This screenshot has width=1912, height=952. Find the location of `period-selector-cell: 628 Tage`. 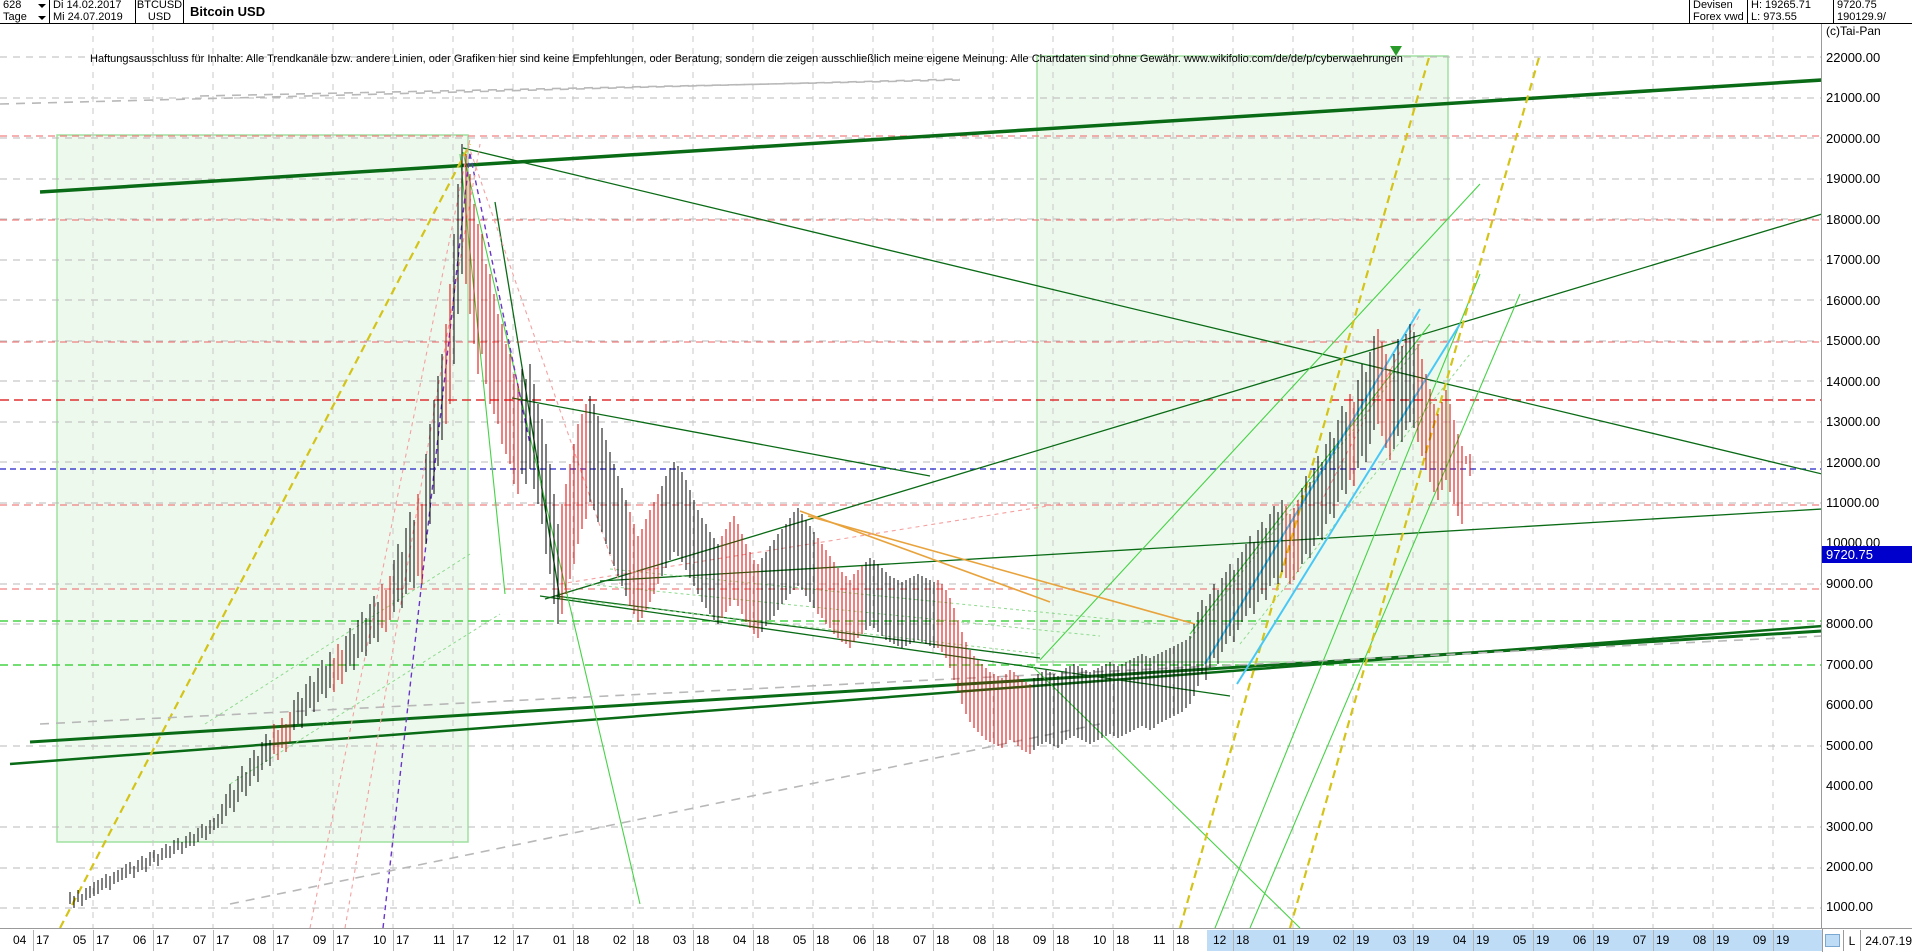

period-selector-cell: 628 Tage is located at coordinates (25, 11).